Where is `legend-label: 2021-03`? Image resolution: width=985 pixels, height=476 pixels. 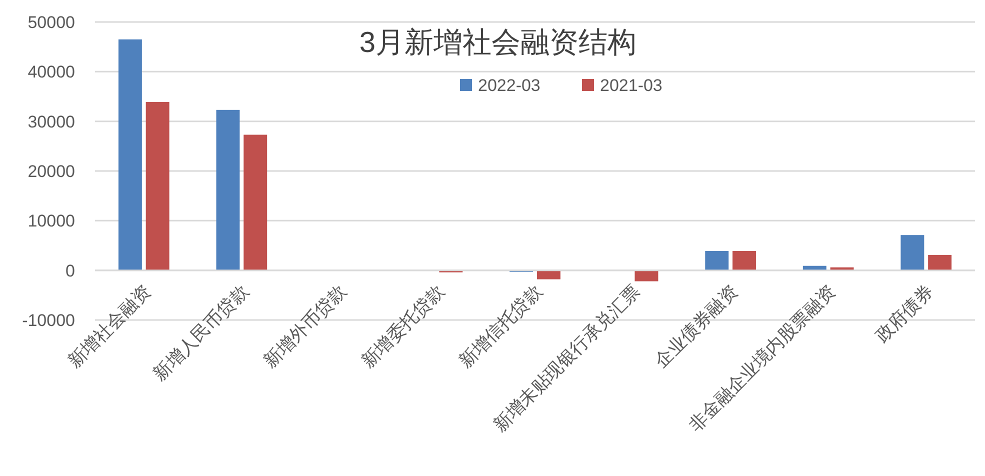 legend-label: 2021-03 is located at coordinates (631, 85).